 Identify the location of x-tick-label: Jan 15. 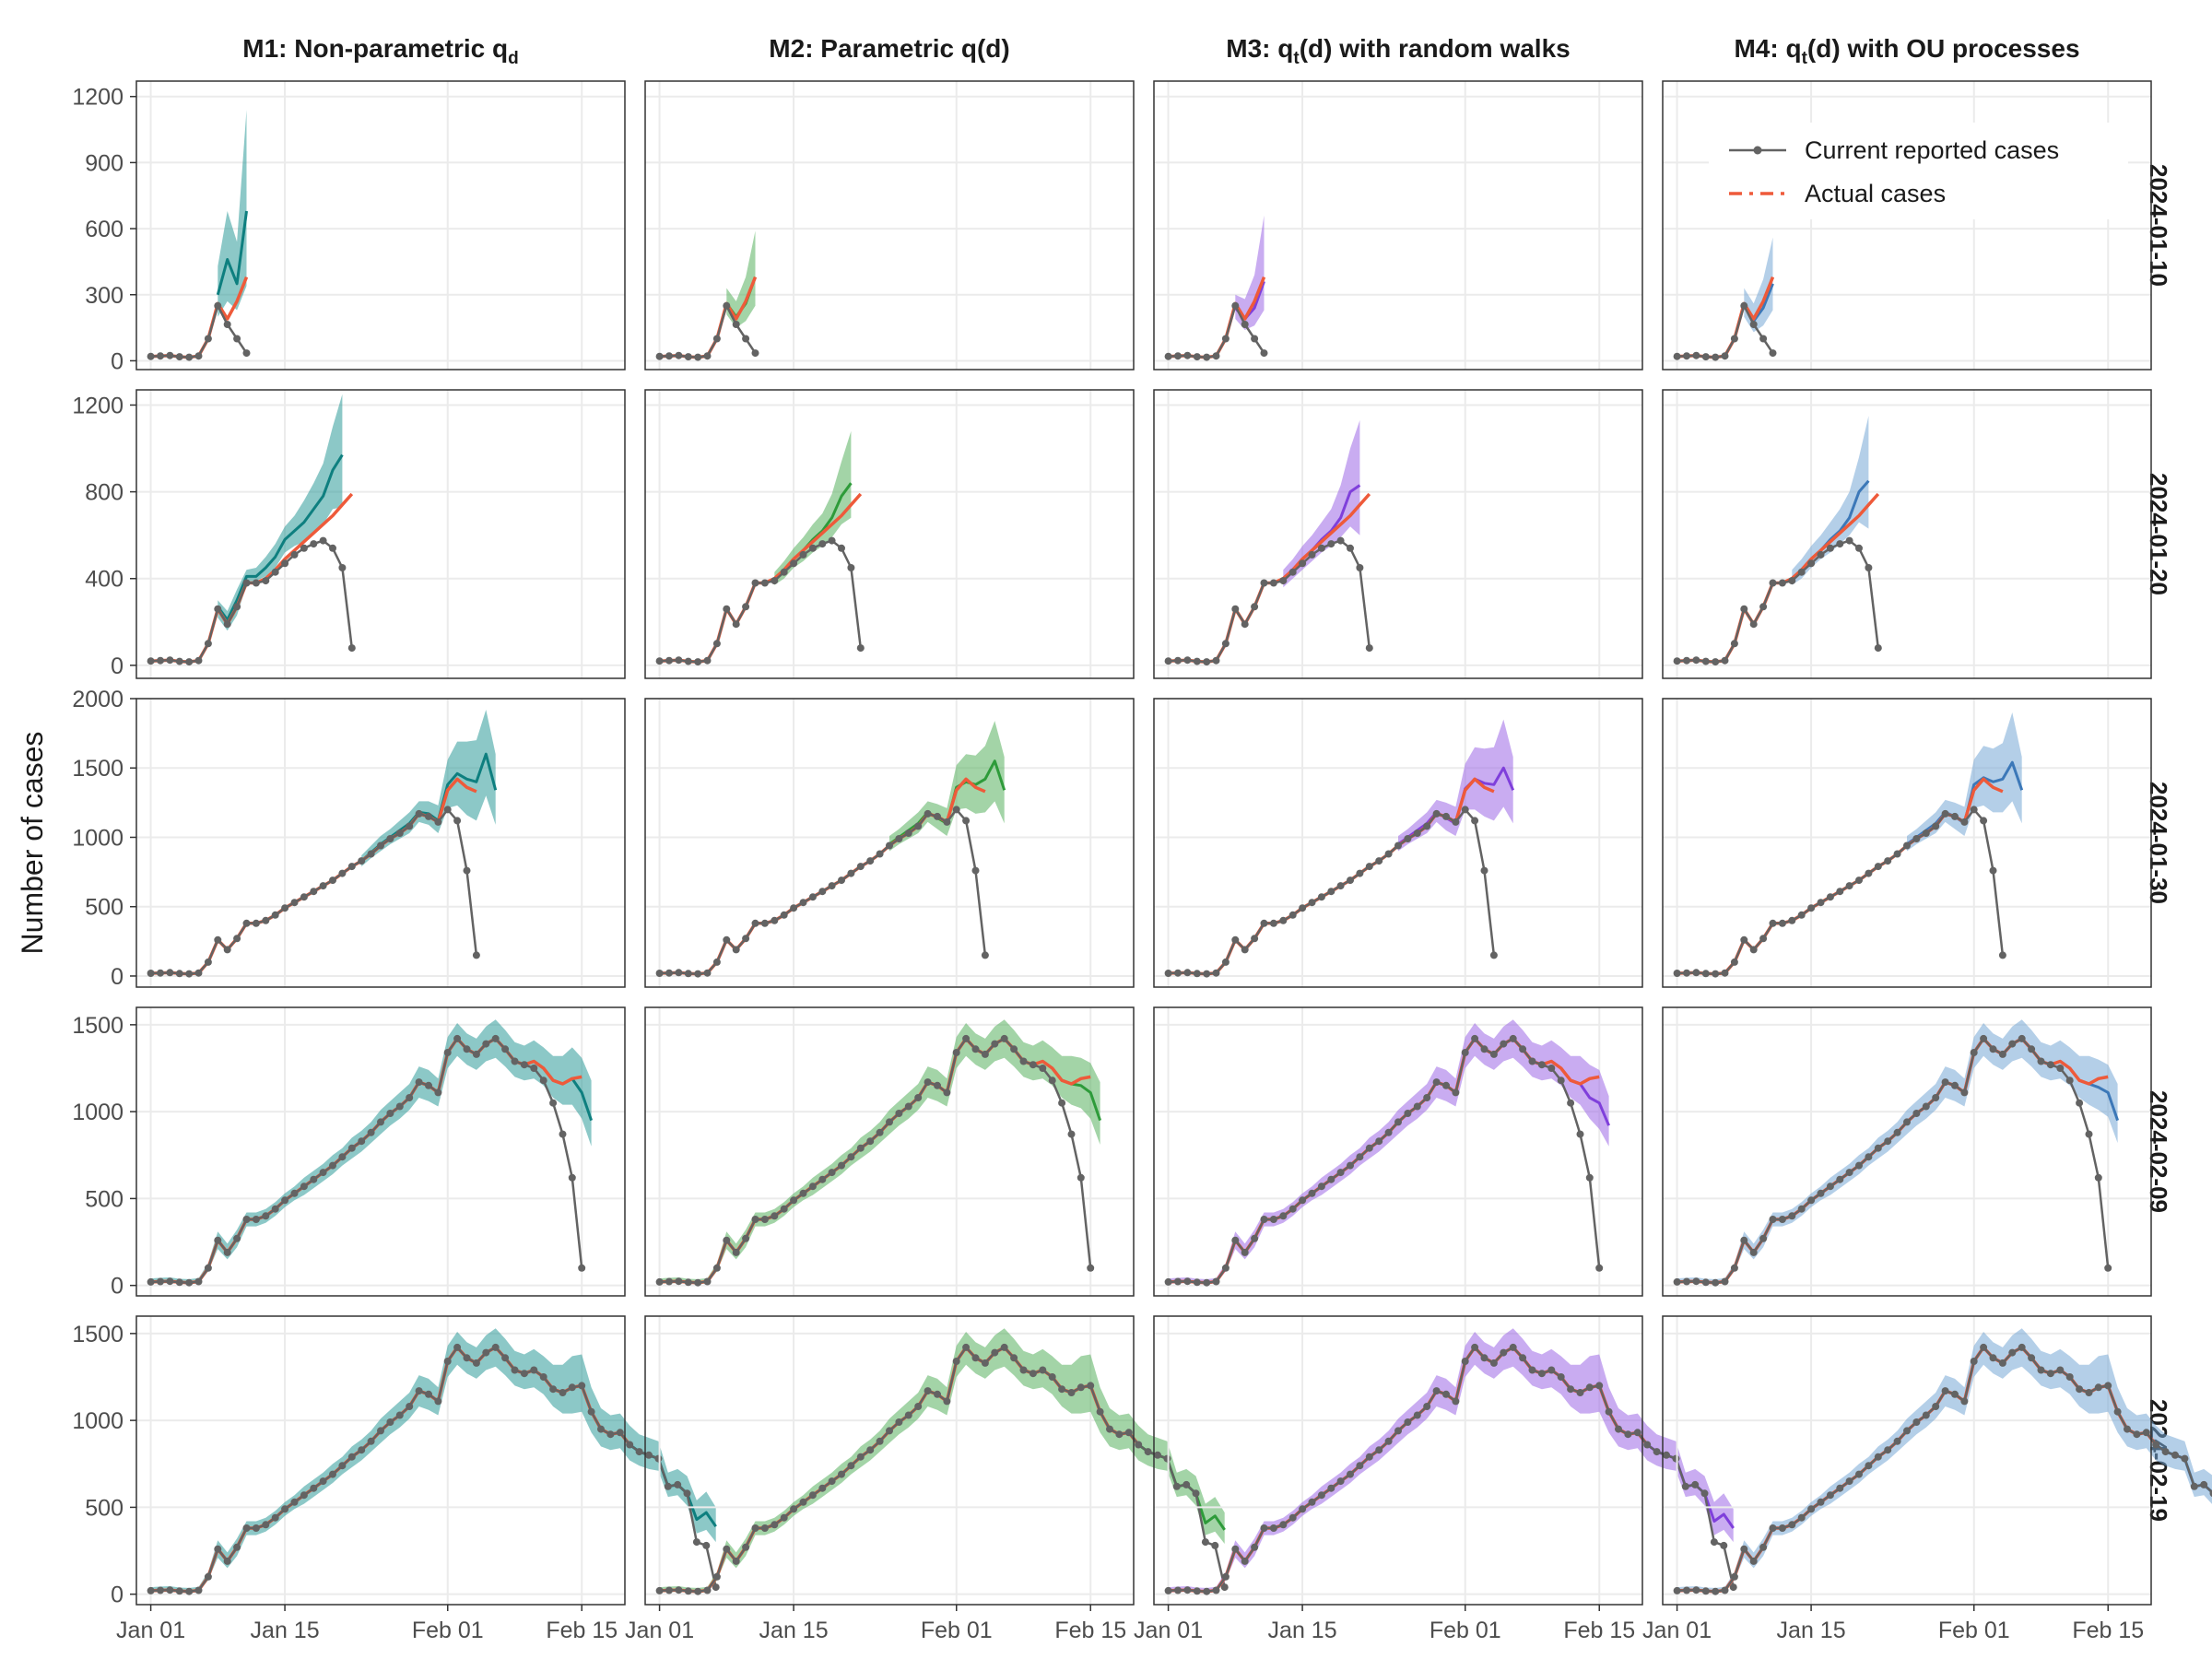
(1302, 1630).